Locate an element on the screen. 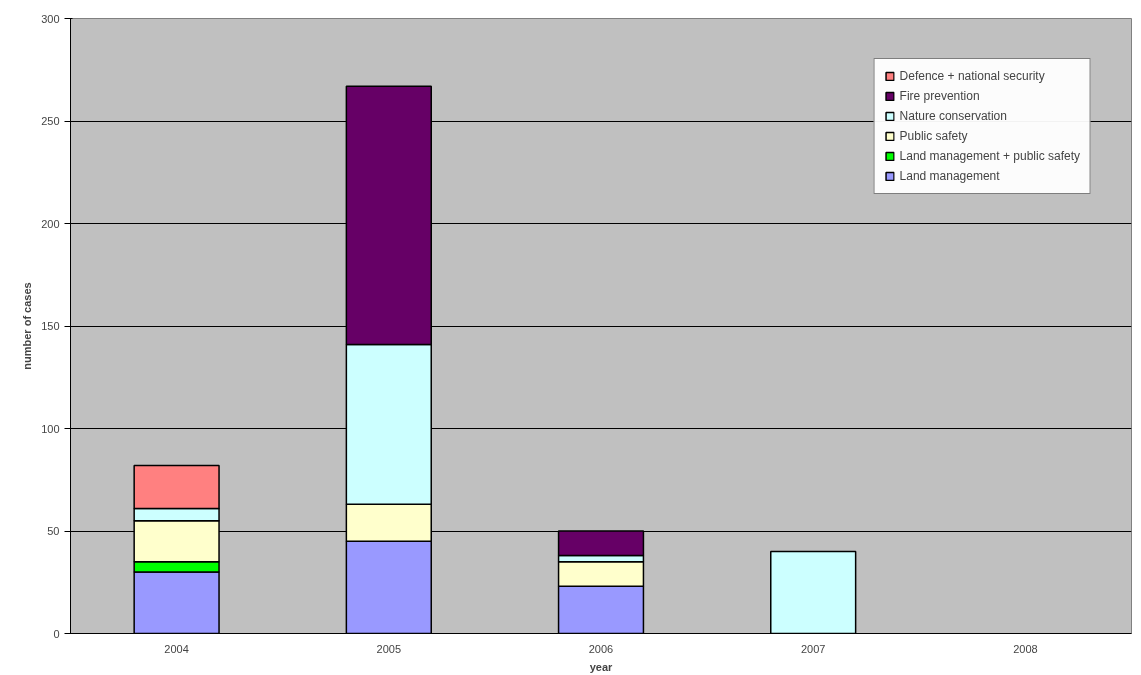  y-tick-label: 200 is located at coordinates (50, 223).